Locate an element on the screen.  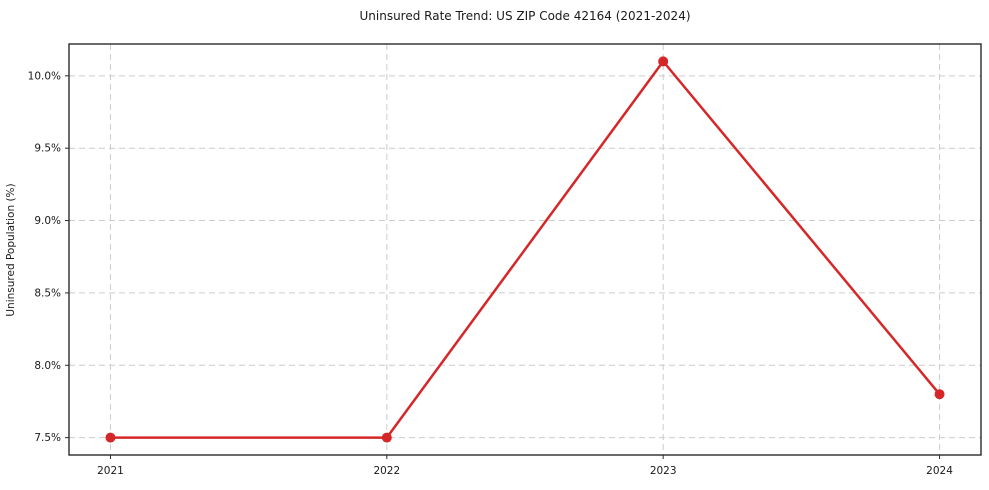
data-point-2023 is located at coordinates (663, 61).